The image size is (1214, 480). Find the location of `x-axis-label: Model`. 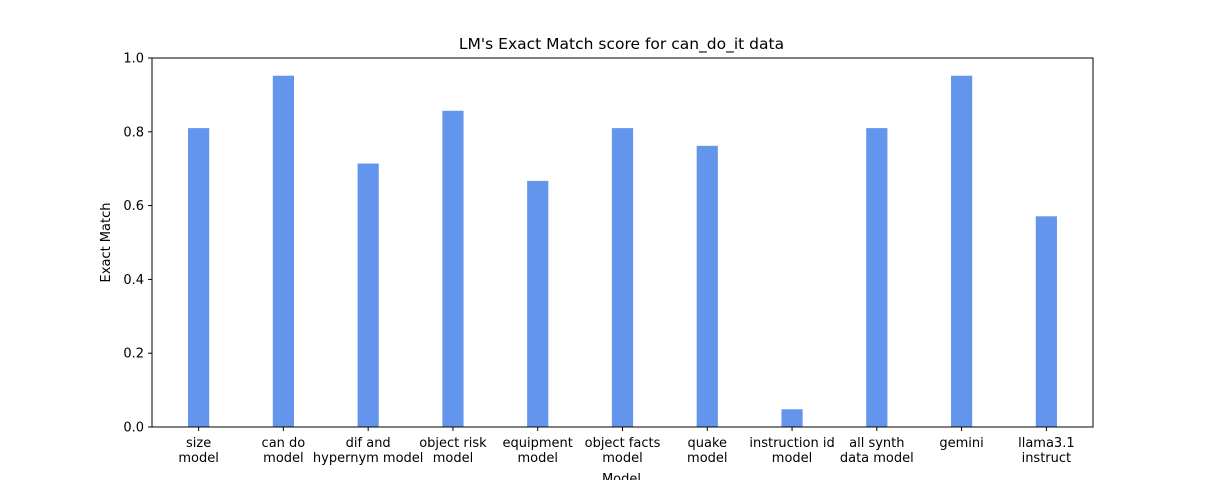

x-axis-label: Model is located at coordinates (621, 476).